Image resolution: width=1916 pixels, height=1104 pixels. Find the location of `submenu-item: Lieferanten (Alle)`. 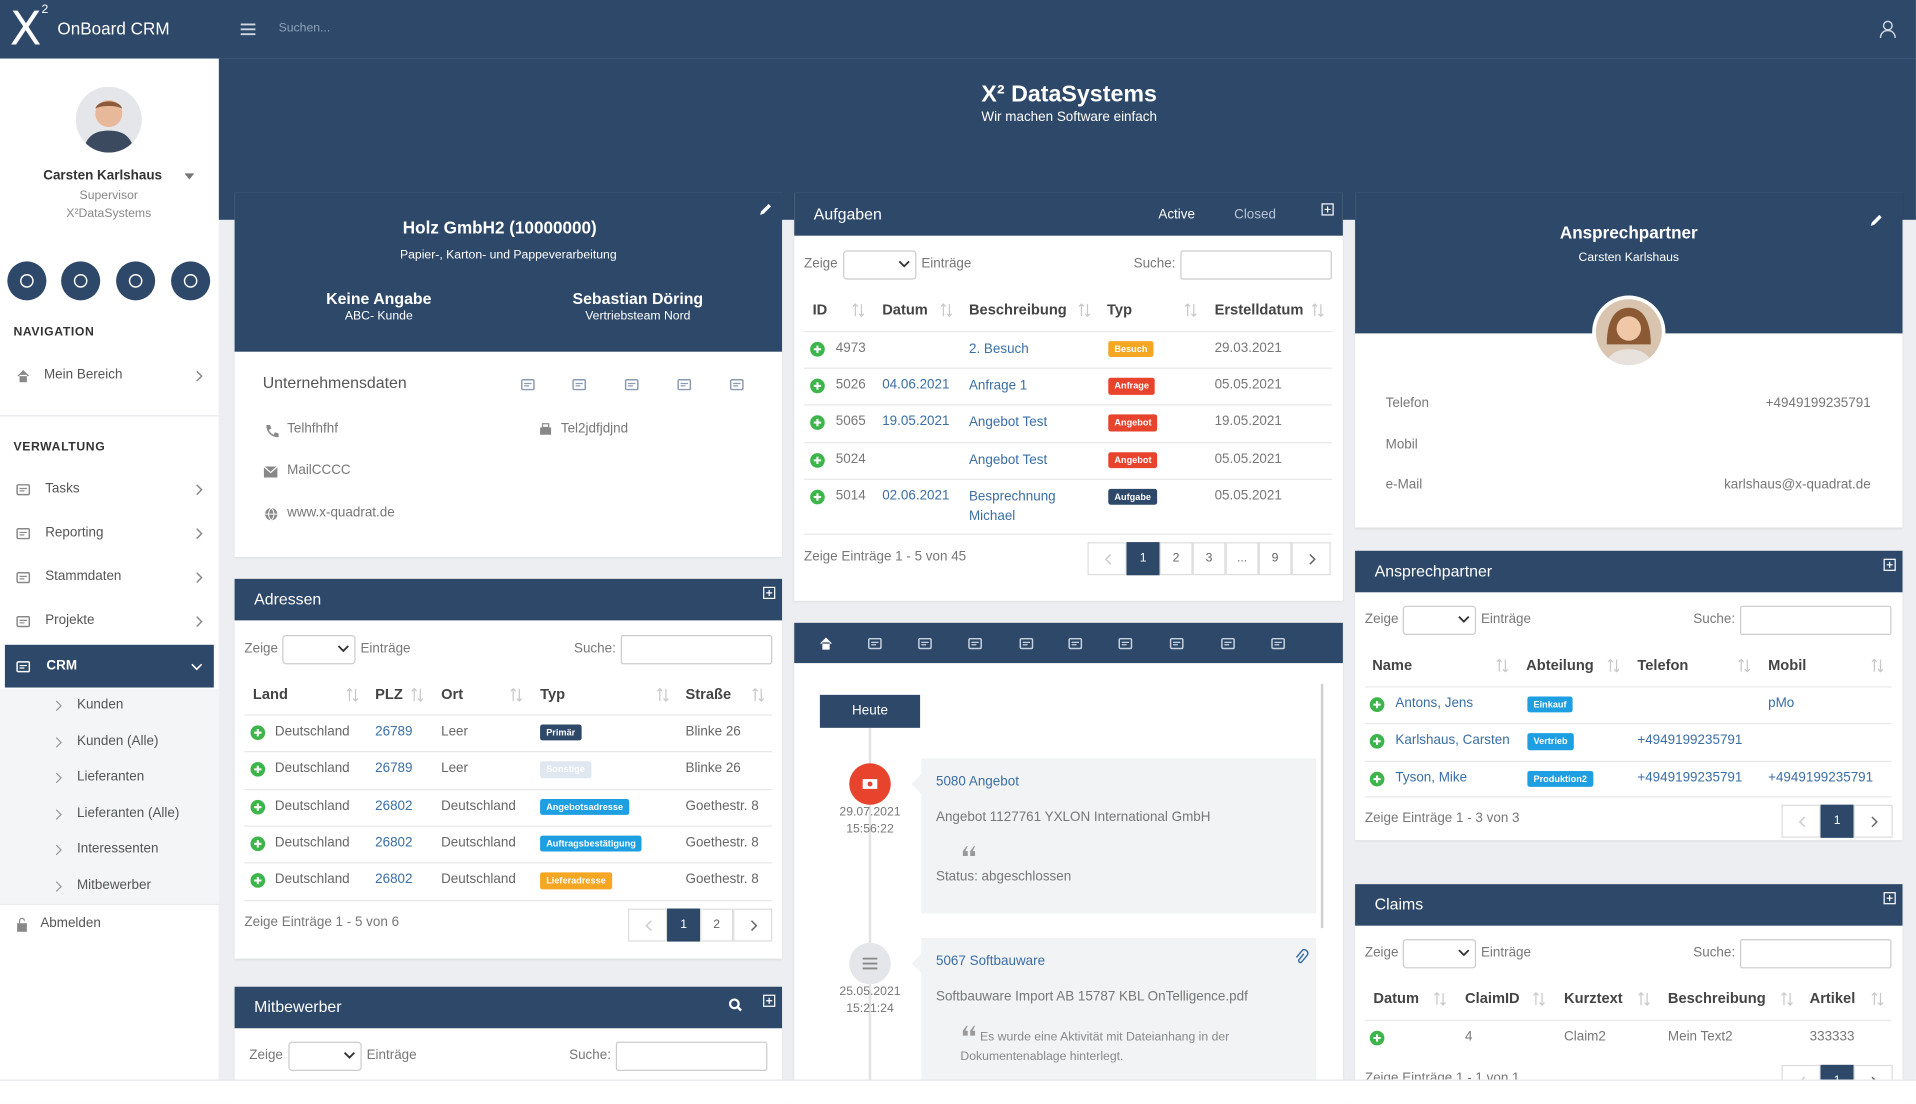

submenu-item: Lieferanten (Alle) is located at coordinates (128, 813).